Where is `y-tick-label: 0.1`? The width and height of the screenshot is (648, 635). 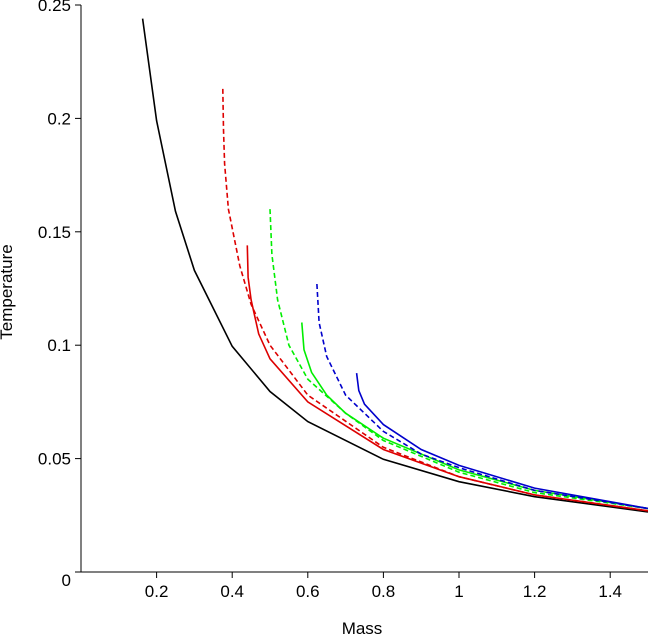 y-tick-label: 0.1 is located at coordinates (59, 345).